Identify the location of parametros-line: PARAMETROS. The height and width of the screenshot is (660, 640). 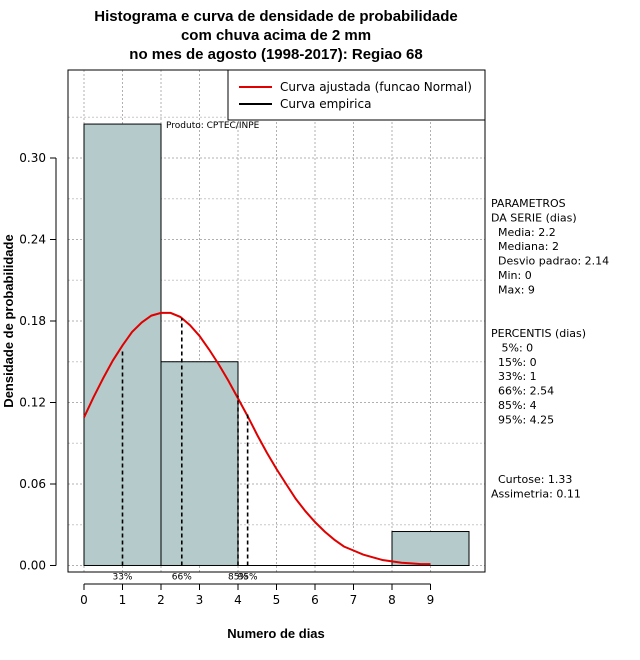
(528, 203).